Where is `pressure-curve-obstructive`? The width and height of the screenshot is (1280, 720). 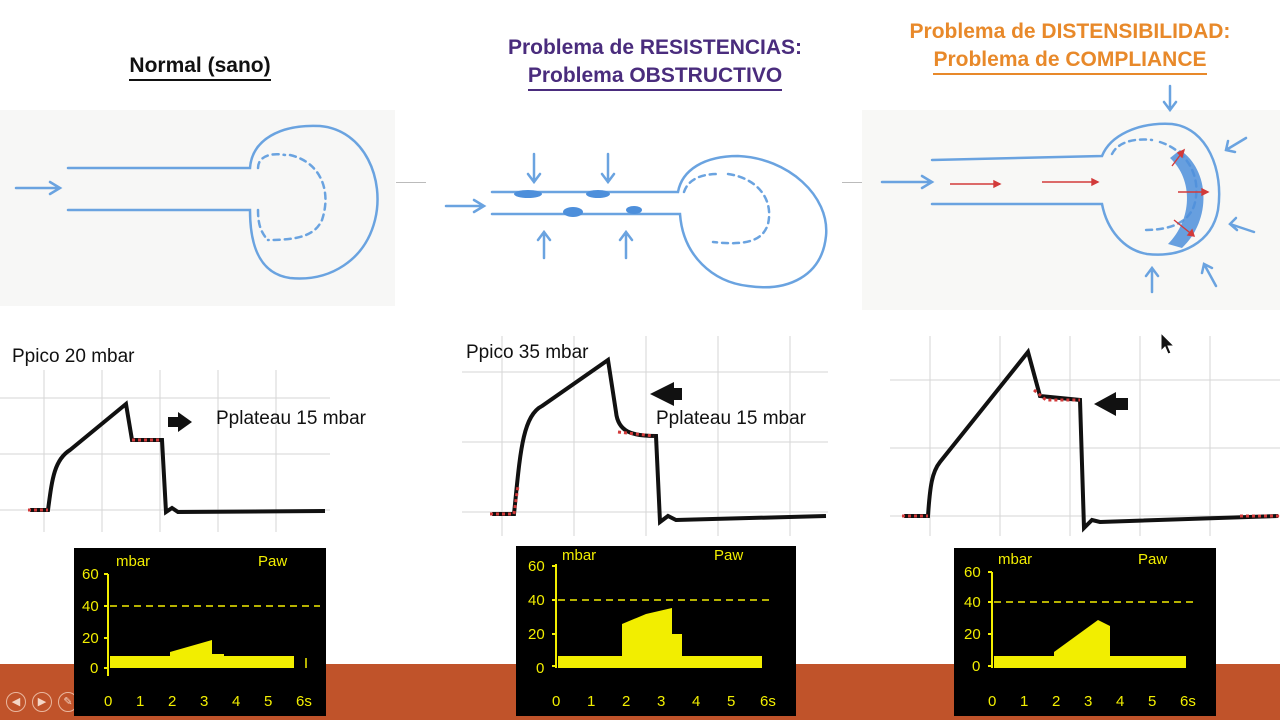
pressure-curve-obstructive is located at coordinates (645, 436).